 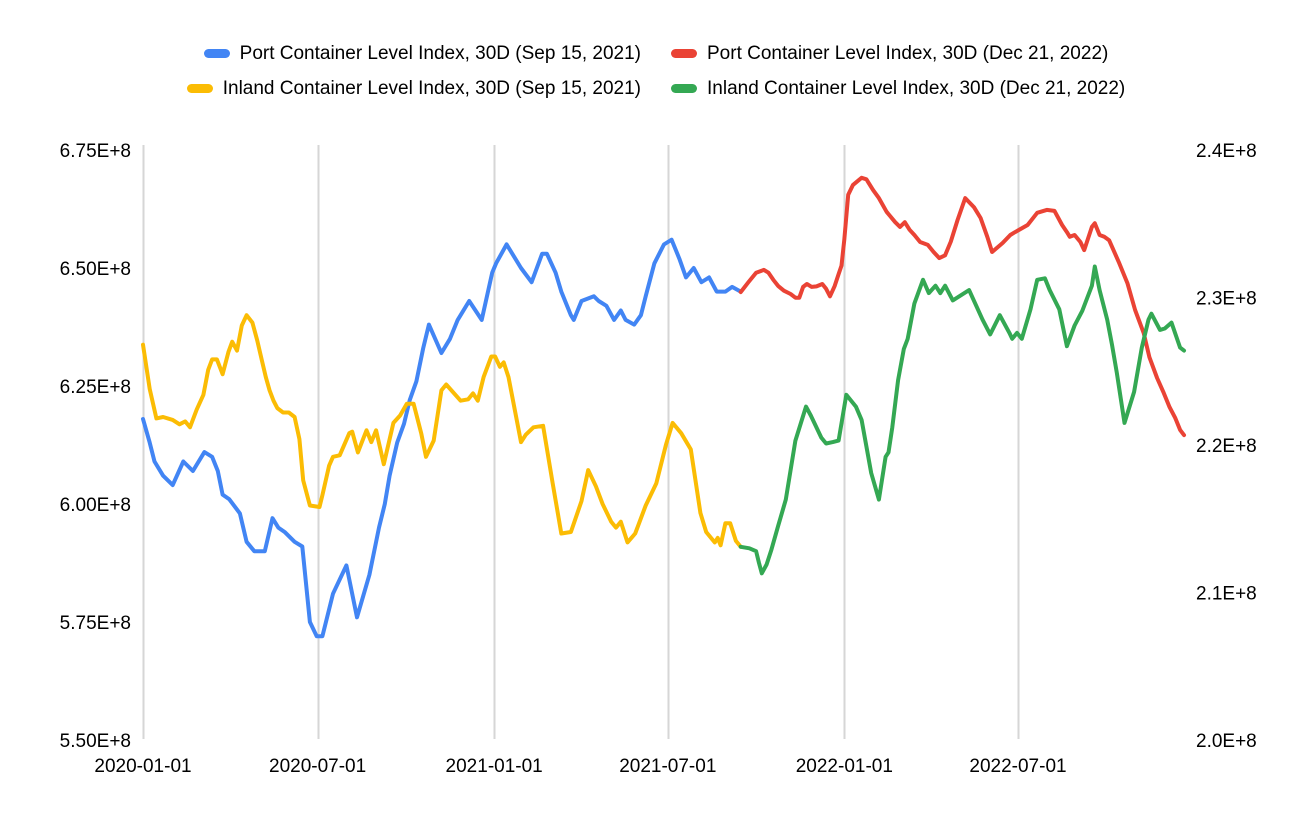 What do you see at coordinates (95, 387) in the screenshot?
I see `y-left-tick-6.25E+8: 6.25E+8` at bounding box center [95, 387].